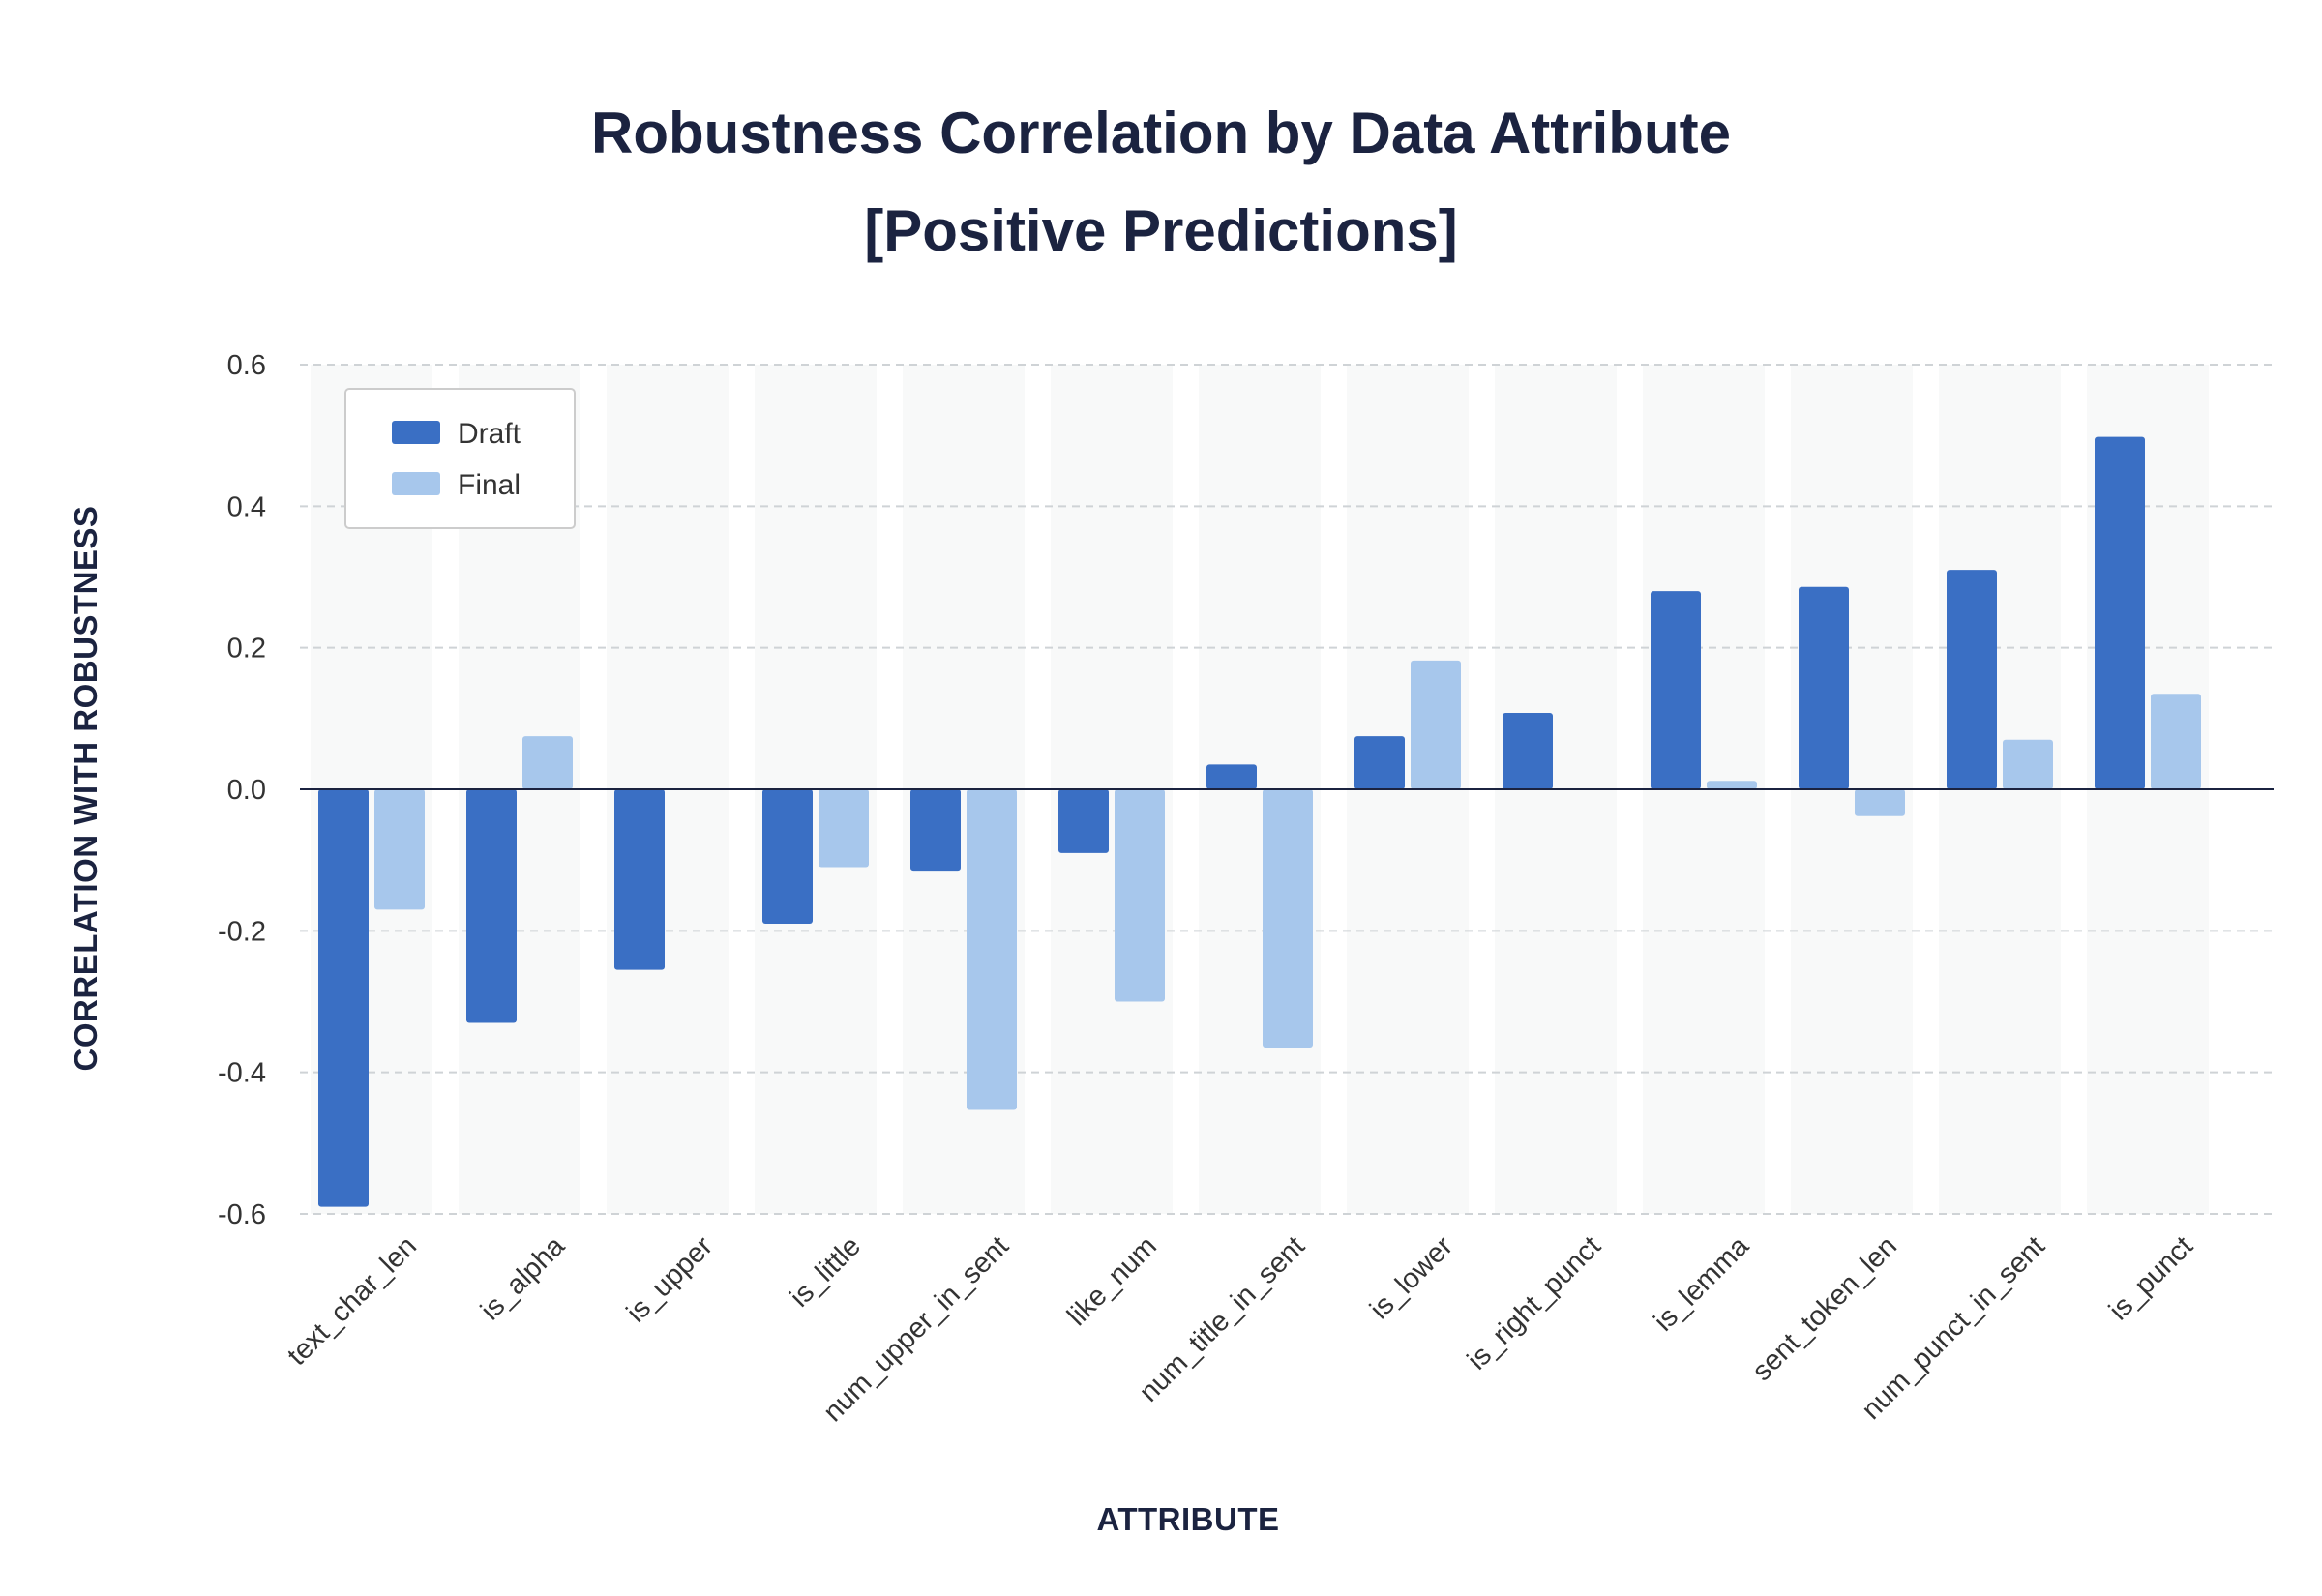  I want to click on x-tick-label: is_lemma, so click(1702, 1284).